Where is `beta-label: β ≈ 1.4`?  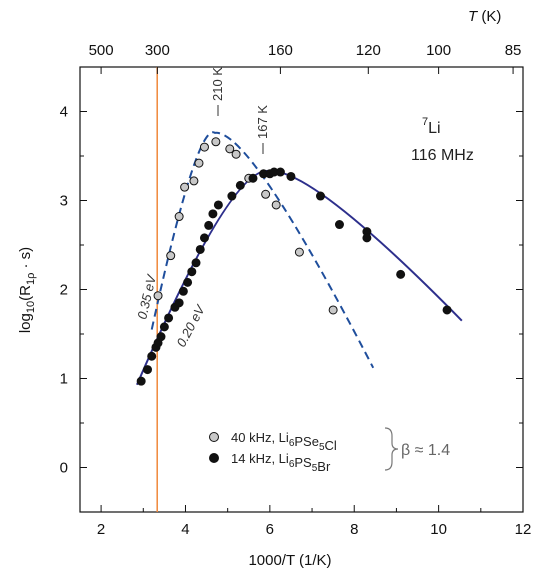 beta-label: β ≈ 1.4 is located at coordinates (425, 450).